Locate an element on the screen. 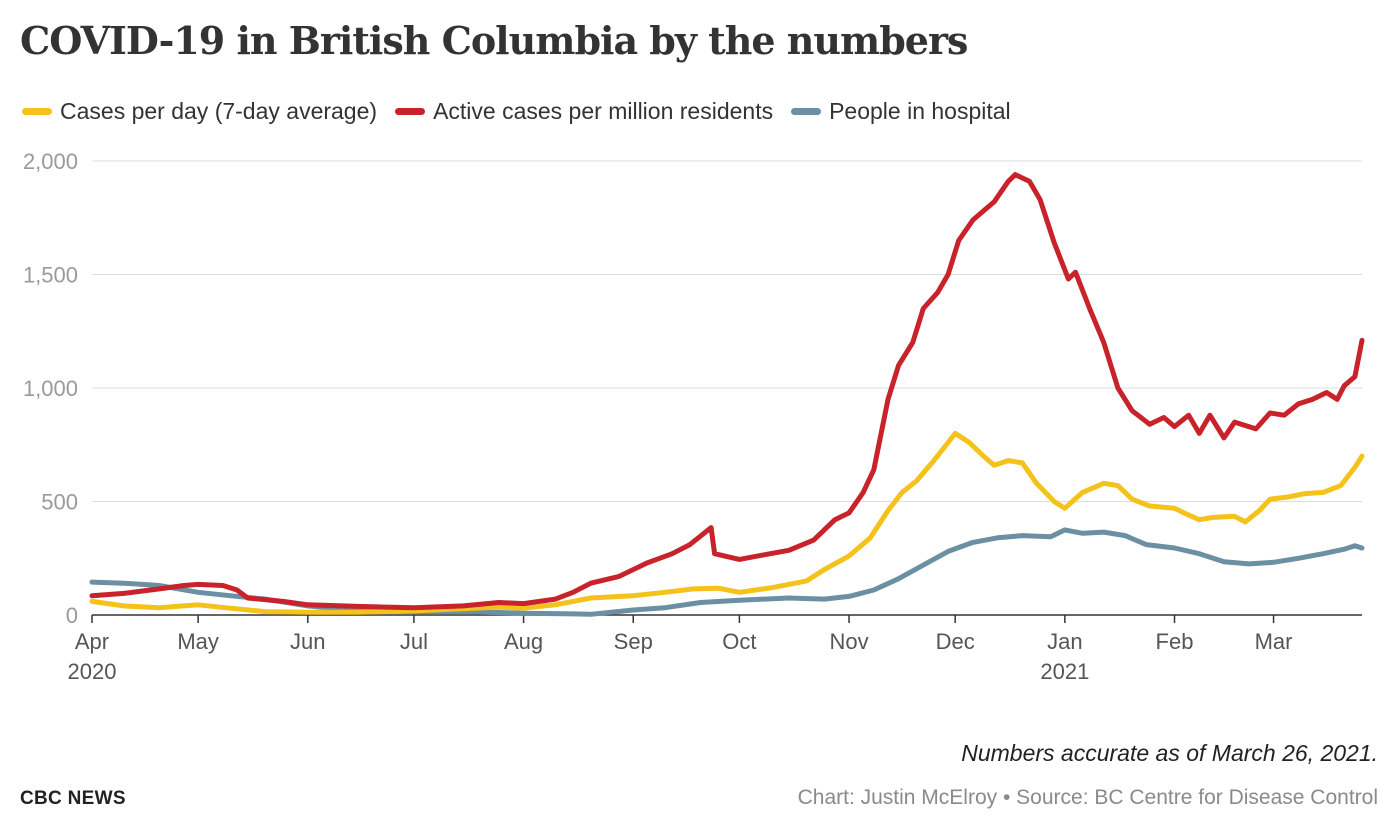 The height and width of the screenshot is (840, 1400). y-tick-label: 1,500 is located at coordinates (50, 275).